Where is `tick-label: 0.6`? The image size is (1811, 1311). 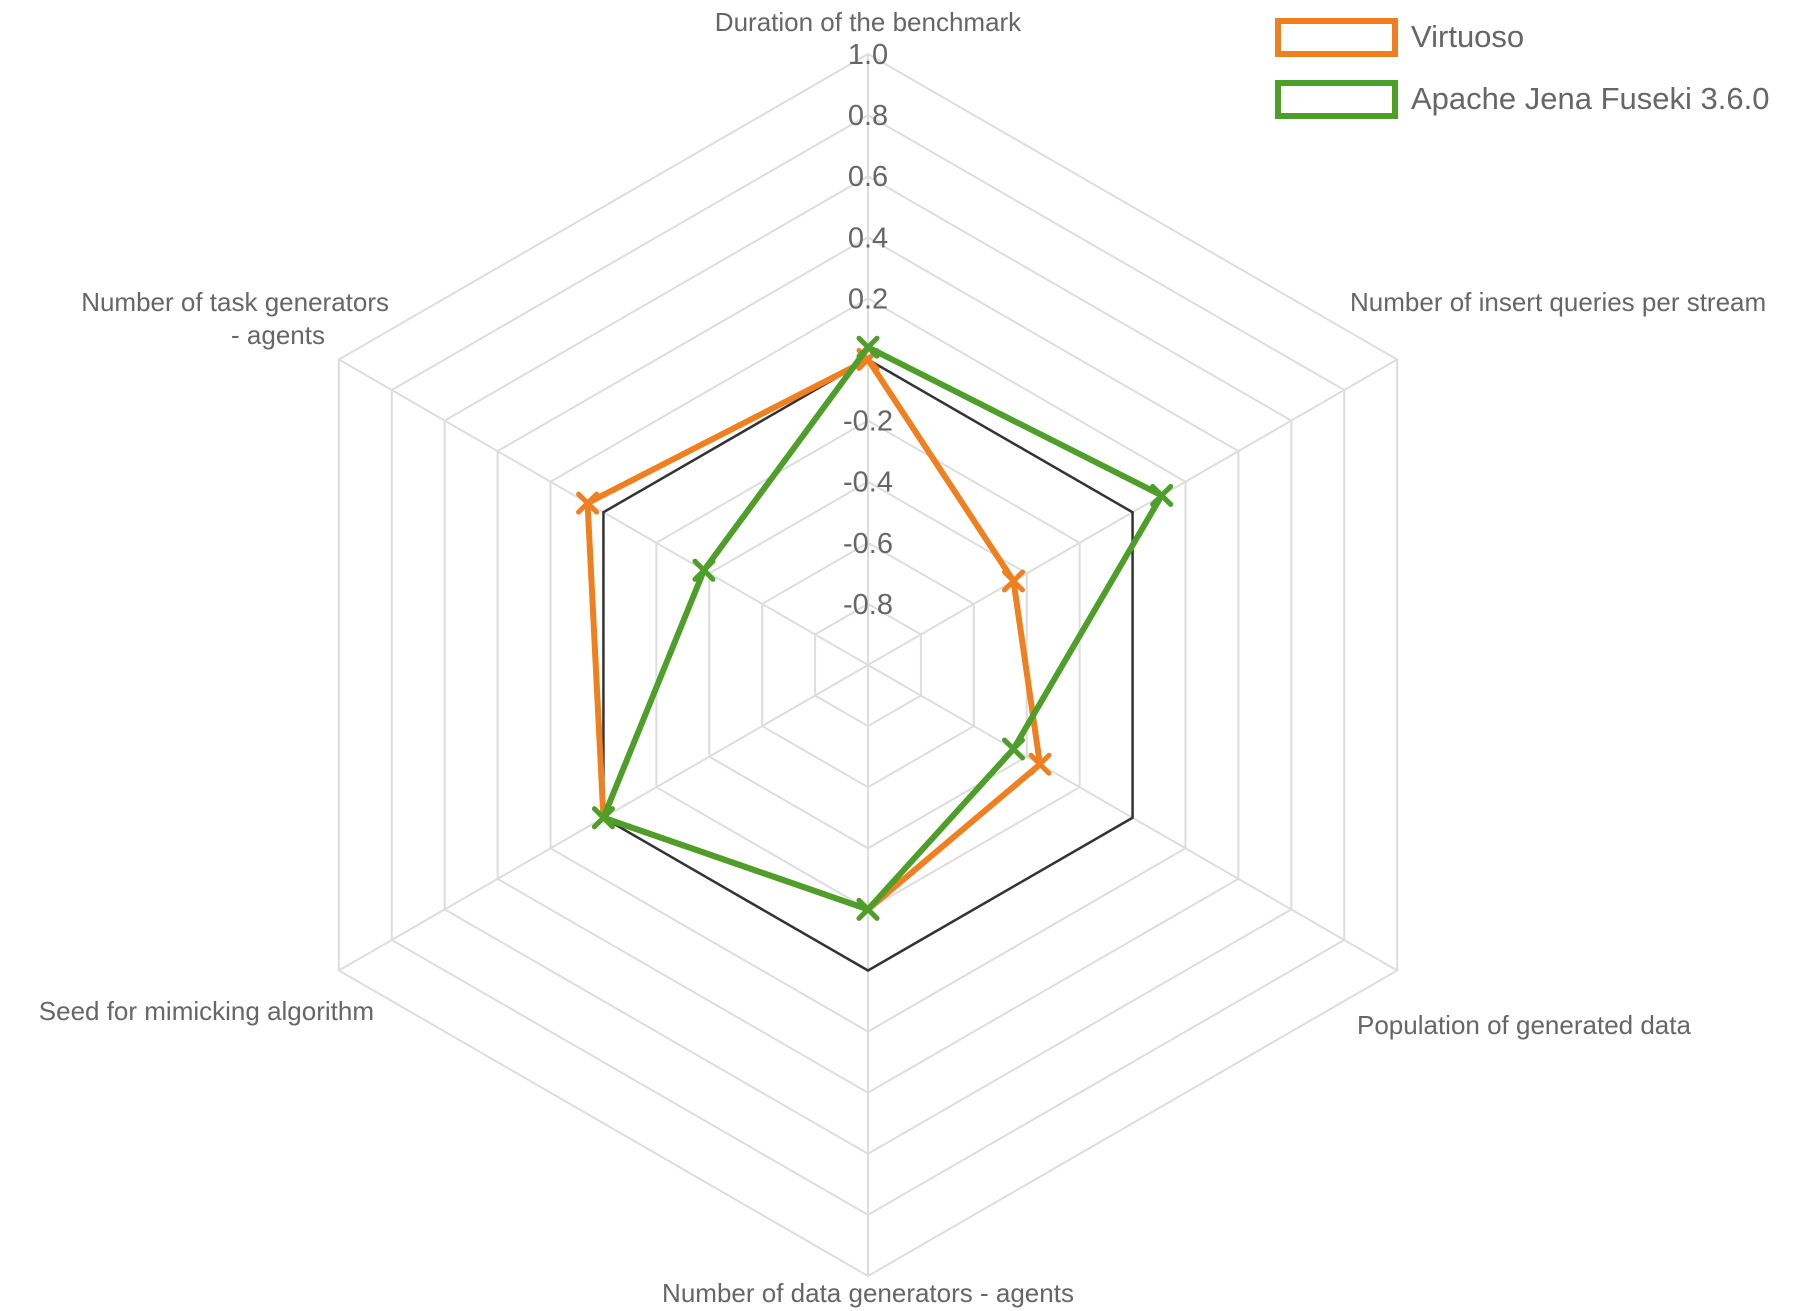 tick-label: 0.6 is located at coordinates (868, 177).